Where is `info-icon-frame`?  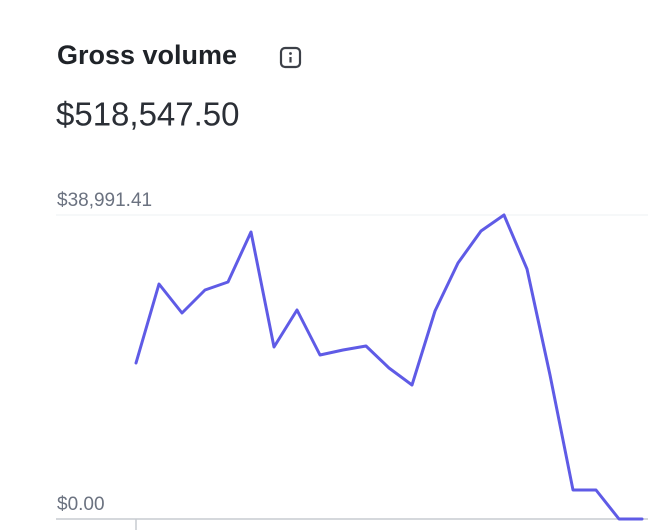
info-icon-frame is located at coordinates (290, 57).